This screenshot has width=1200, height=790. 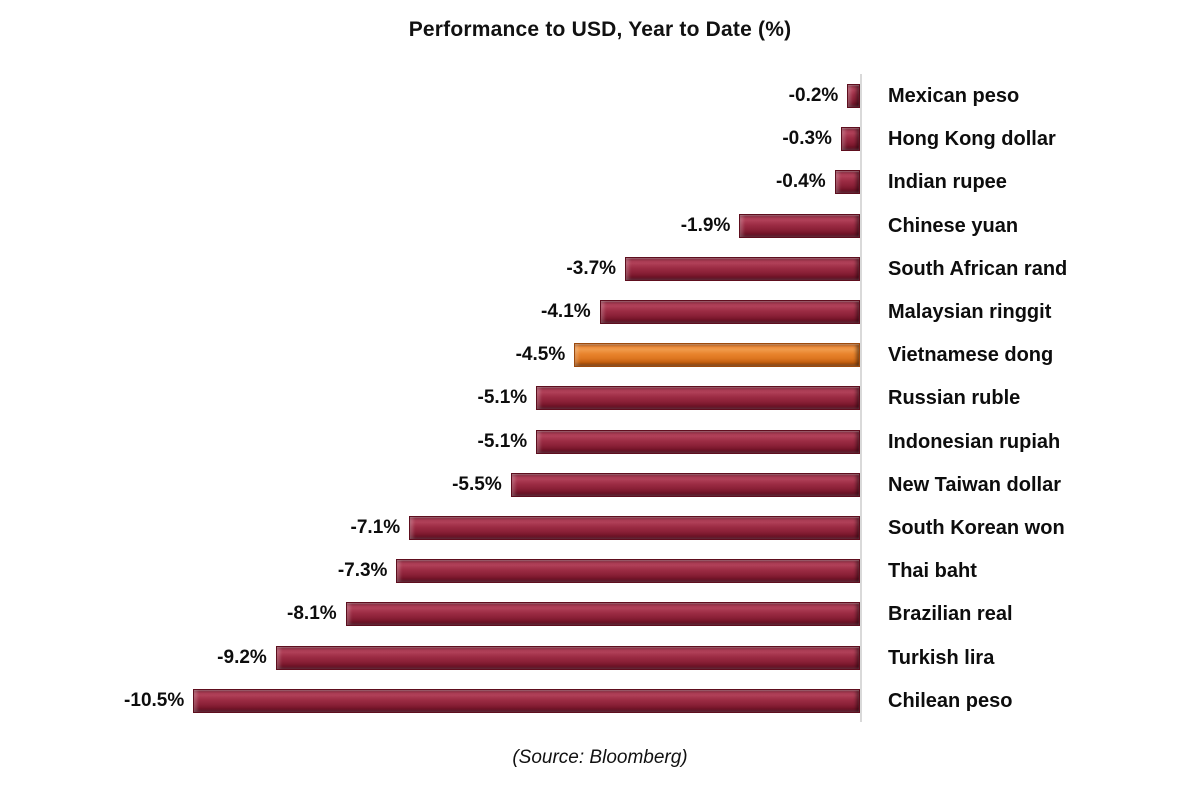 I want to click on bar-value-label: -0.2%, so click(x=813, y=95).